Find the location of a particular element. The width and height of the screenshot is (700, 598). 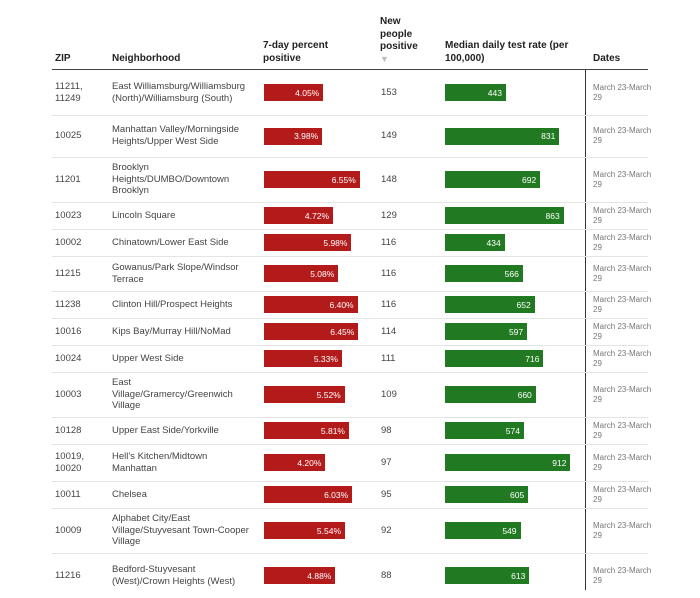

header-neighborhood: Neighborhood is located at coordinates (146, 58).